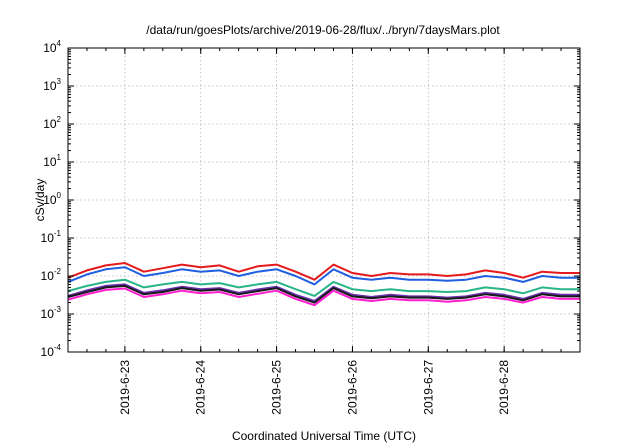  I want to click on y-tick-label-exponent: -4, so click(58, 347).